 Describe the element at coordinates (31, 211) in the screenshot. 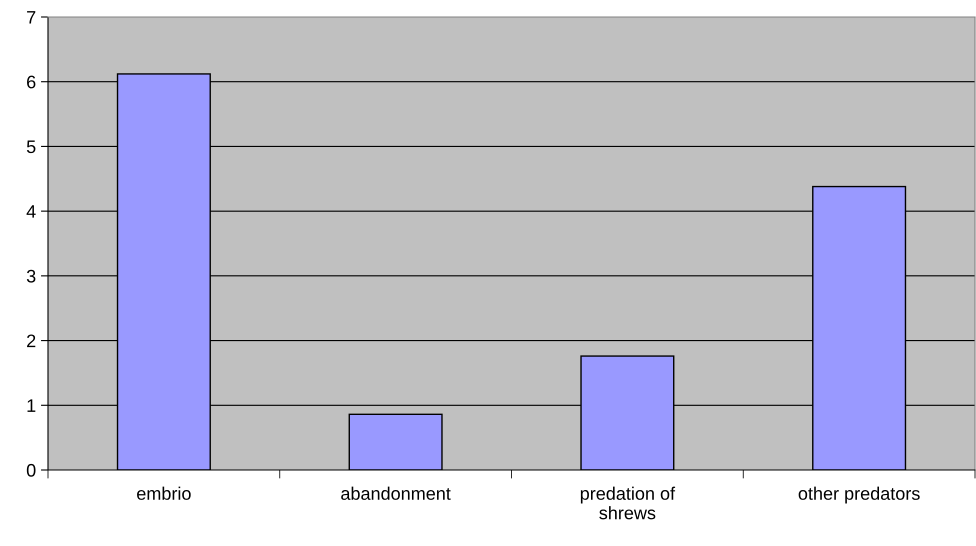

I see `y-tick-label: 4` at that location.